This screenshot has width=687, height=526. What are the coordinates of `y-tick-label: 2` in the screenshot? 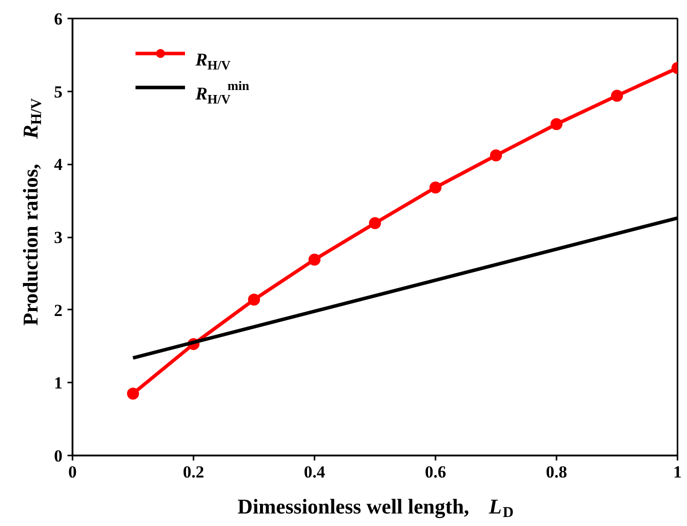 It's located at (58, 310).